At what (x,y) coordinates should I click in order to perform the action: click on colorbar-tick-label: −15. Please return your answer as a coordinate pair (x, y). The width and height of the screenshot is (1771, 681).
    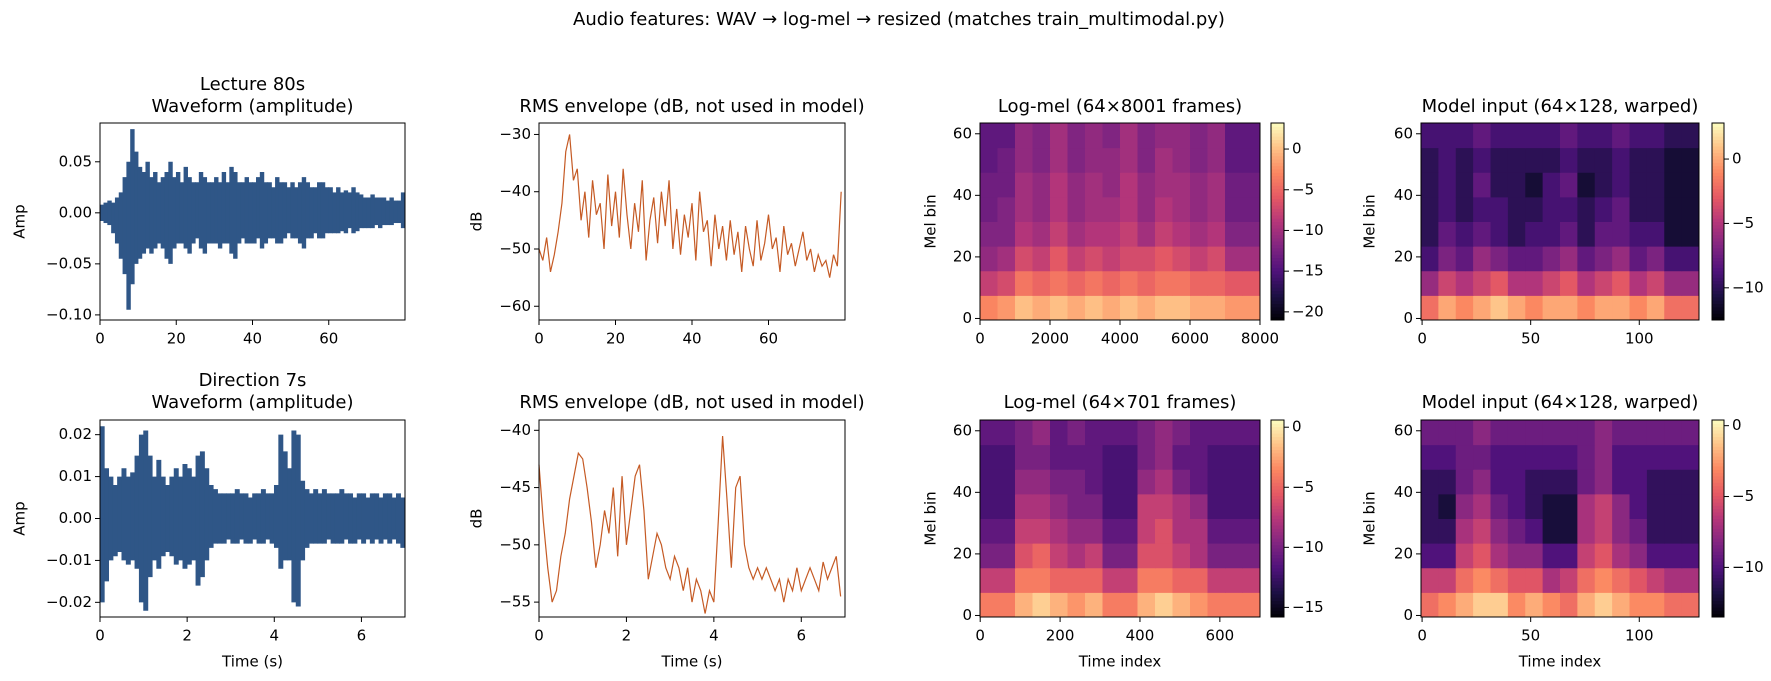
    Looking at the image, I should click on (1308, 607).